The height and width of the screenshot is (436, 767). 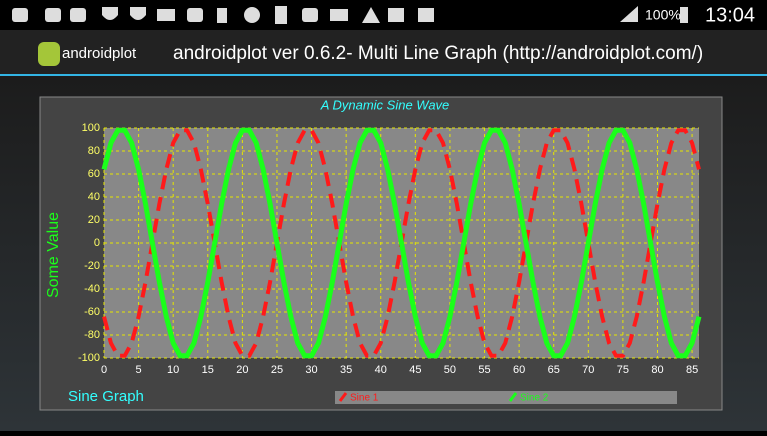 I want to click on y-tick-label: -20, so click(x=92, y=266).